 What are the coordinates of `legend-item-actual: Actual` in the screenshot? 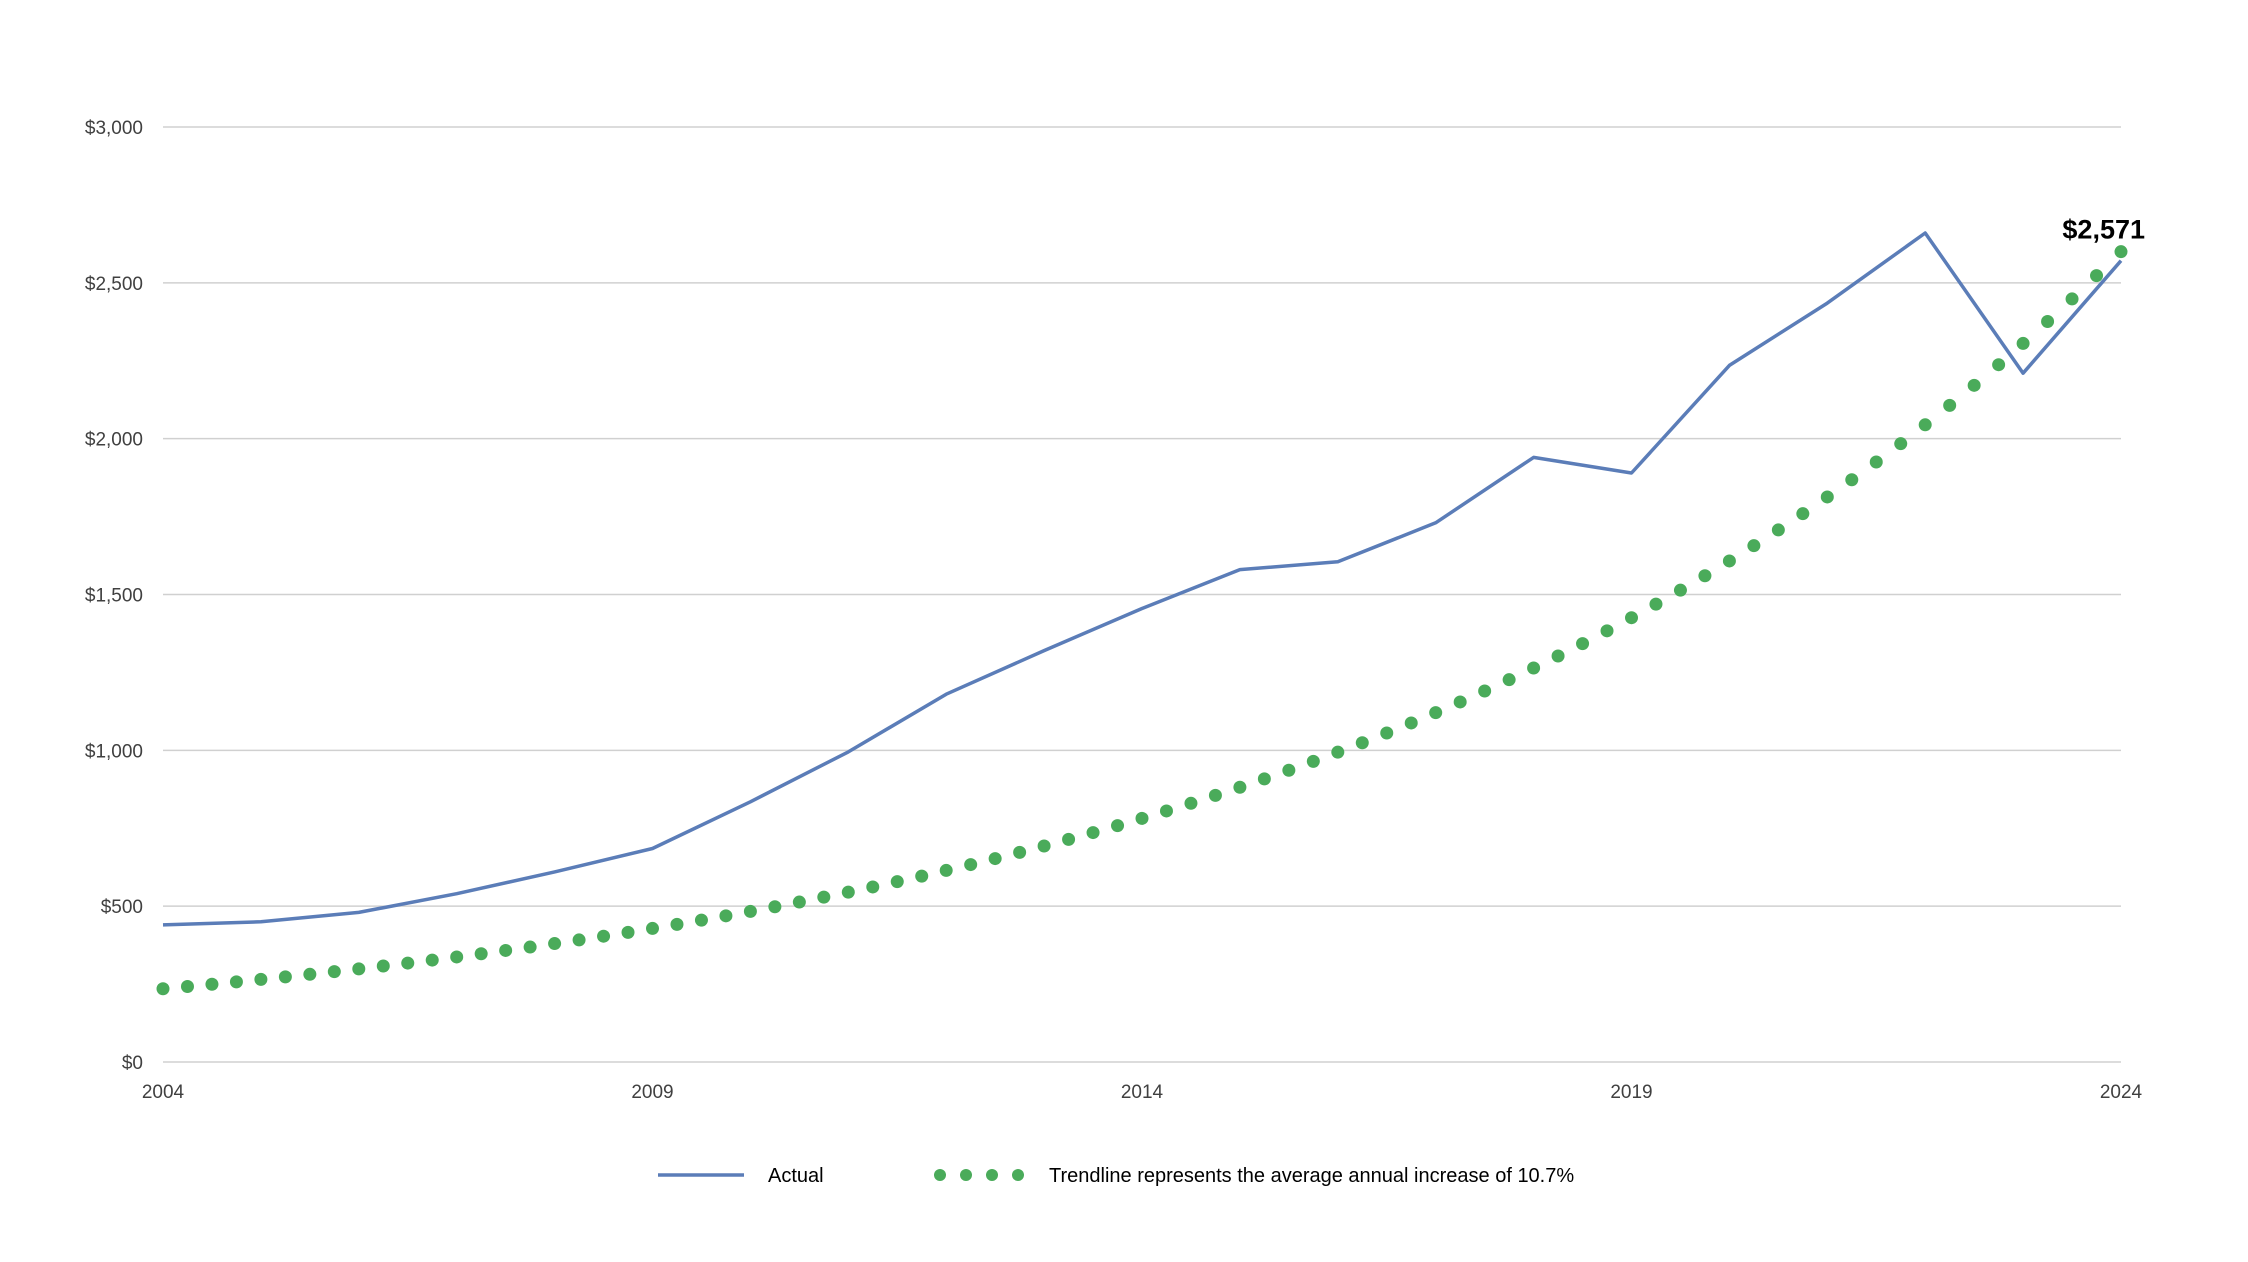 It's located at (741, 1176).